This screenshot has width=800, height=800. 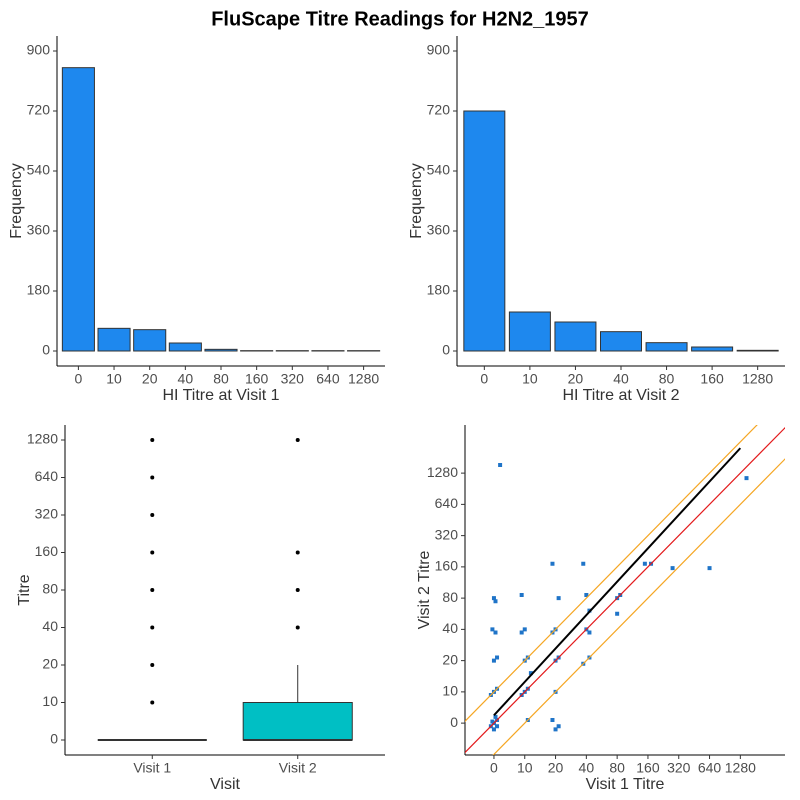 I want to click on x-tick-label: 640, so click(x=328, y=379).